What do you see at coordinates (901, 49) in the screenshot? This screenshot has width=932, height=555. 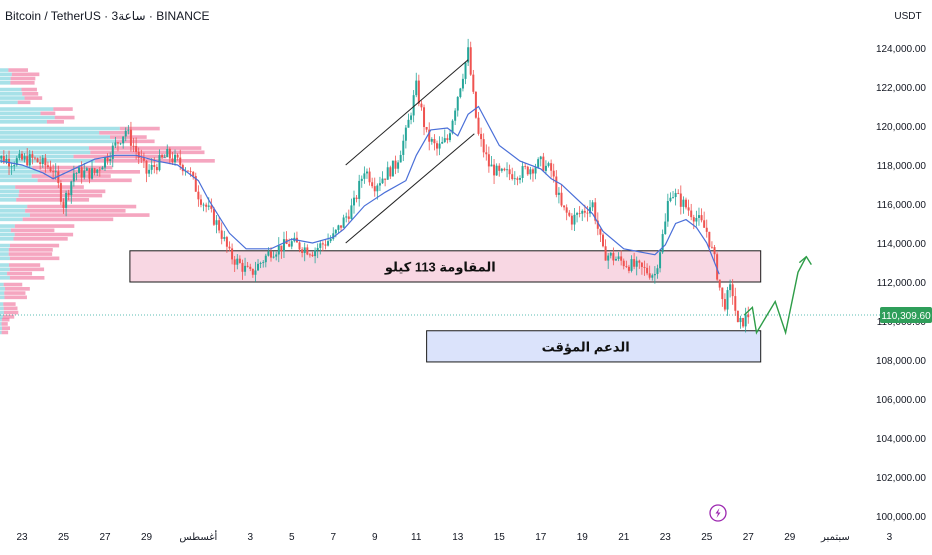 I see `y-tick-label: 124,000.00` at bounding box center [901, 49].